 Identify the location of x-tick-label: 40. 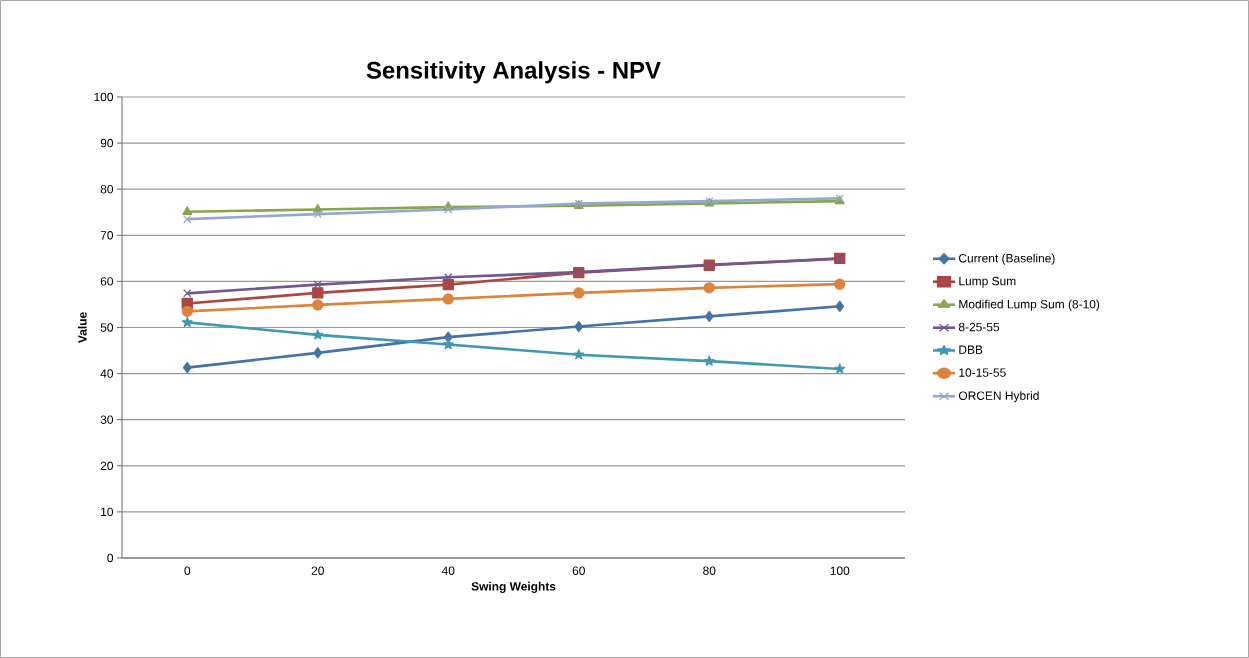
(448, 570).